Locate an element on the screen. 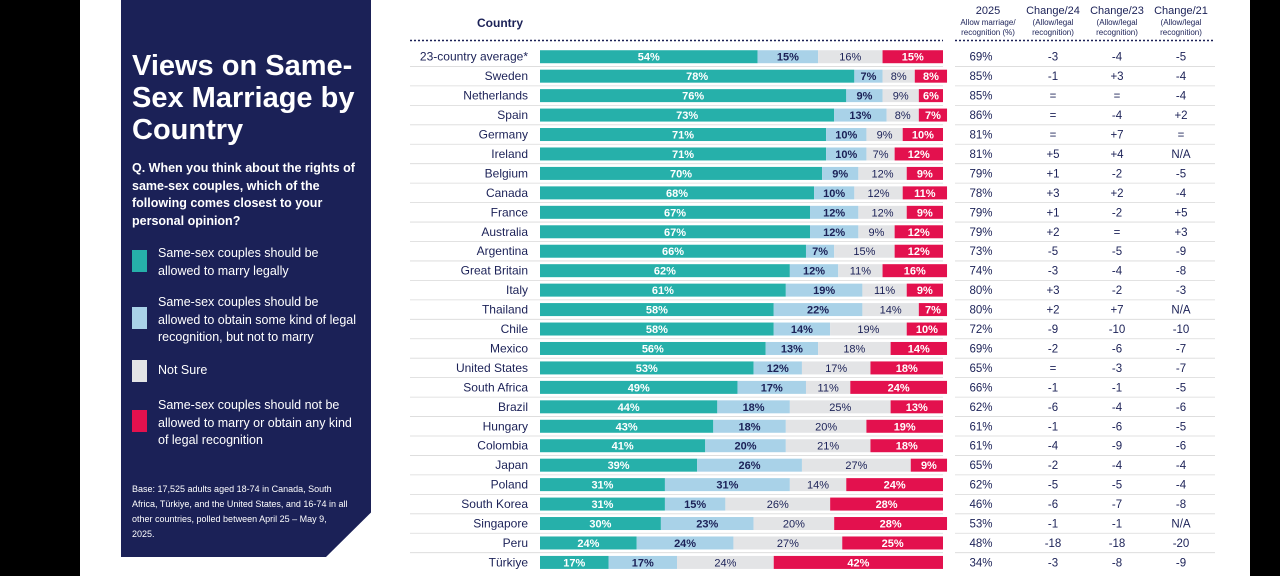 The image size is (1280, 576). total-2025-value: 62% is located at coordinates (980, 486).